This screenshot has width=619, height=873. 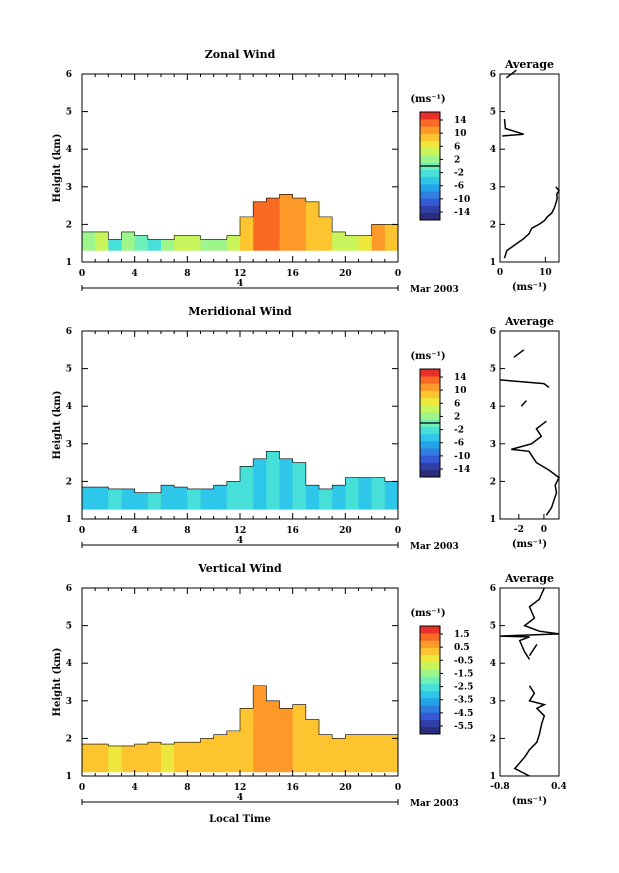 What do you see at coordinates (460, 391) in the screenshot?
I see `colorbar-tick-label: 10` at bounding box center [460, 391].